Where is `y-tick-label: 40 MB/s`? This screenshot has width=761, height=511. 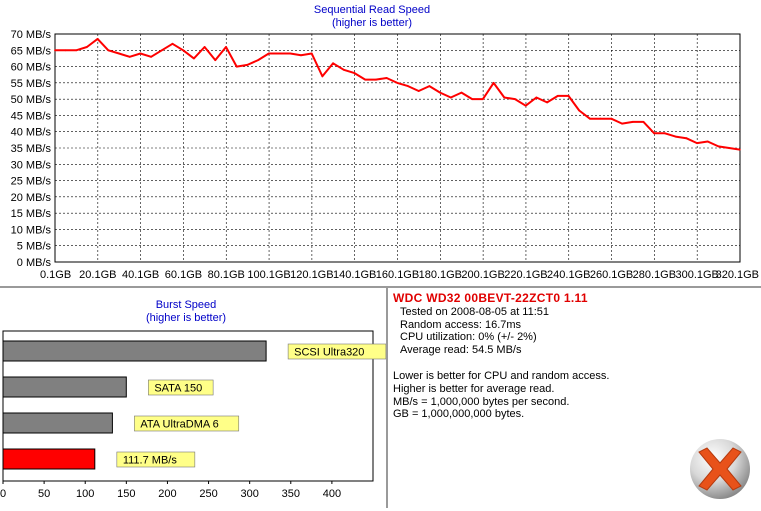 y-tick-label: 40 MB/s is located at coordinates (31, 133).